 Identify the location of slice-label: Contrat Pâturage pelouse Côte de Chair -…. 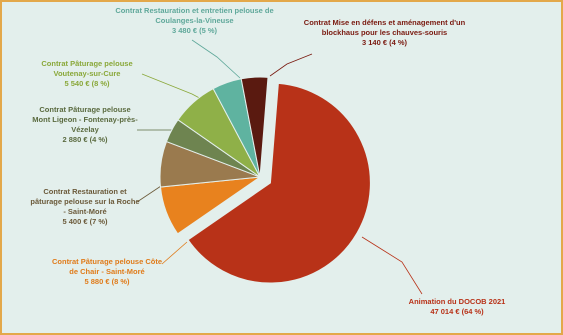
(107, 272).